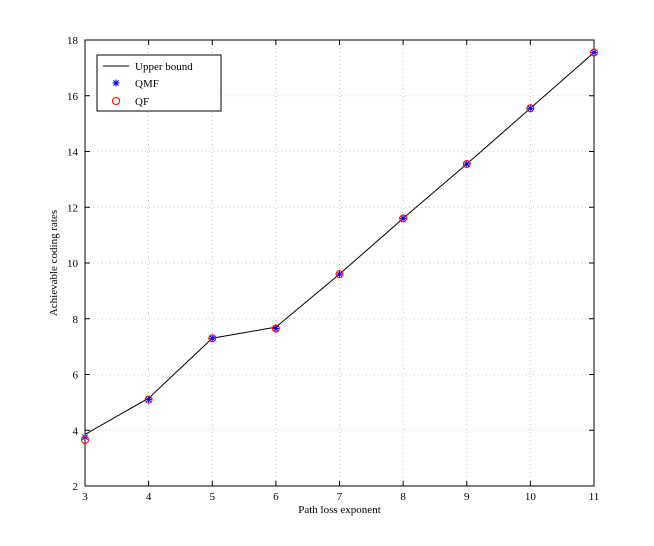 The height and width of the screenshot is (546, 654). What do you see at coordinates (76, 431) in the screenshot?
I see `y-tick-label: 4` at bounding box center [76, 431].